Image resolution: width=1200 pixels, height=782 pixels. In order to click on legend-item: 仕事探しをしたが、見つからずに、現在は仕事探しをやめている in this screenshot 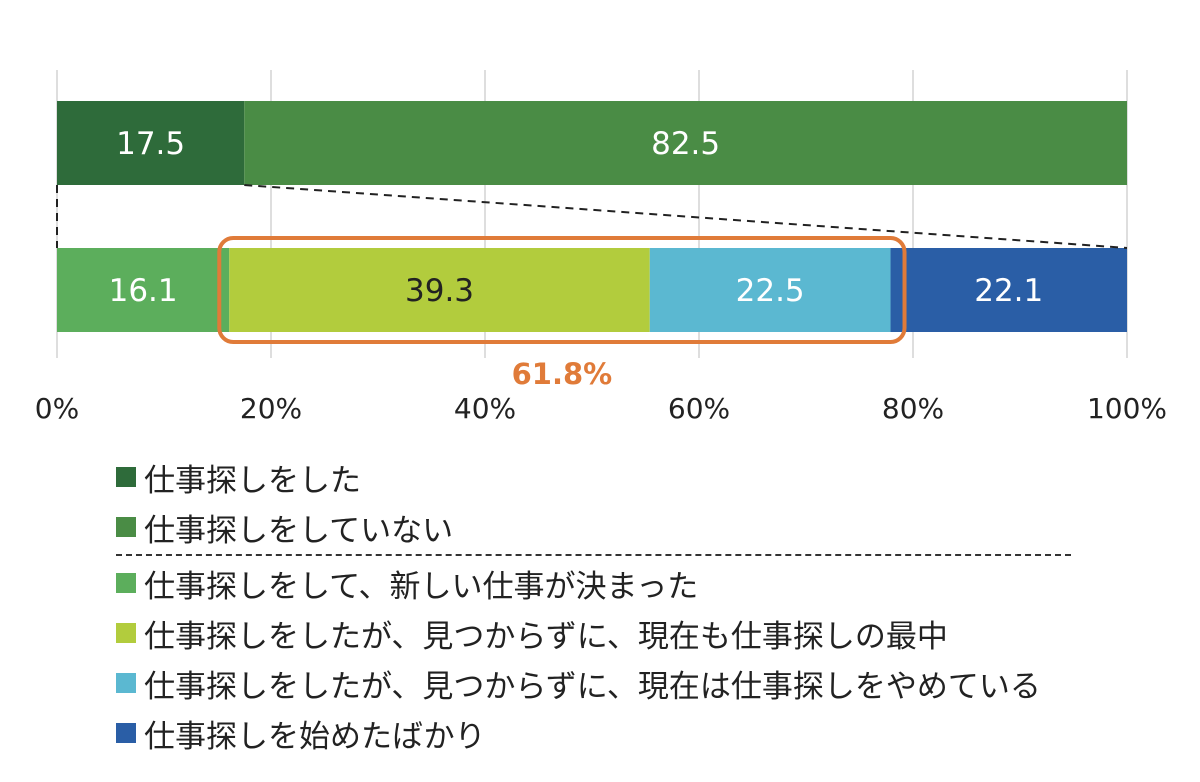, I will do `click(596, 683)`.